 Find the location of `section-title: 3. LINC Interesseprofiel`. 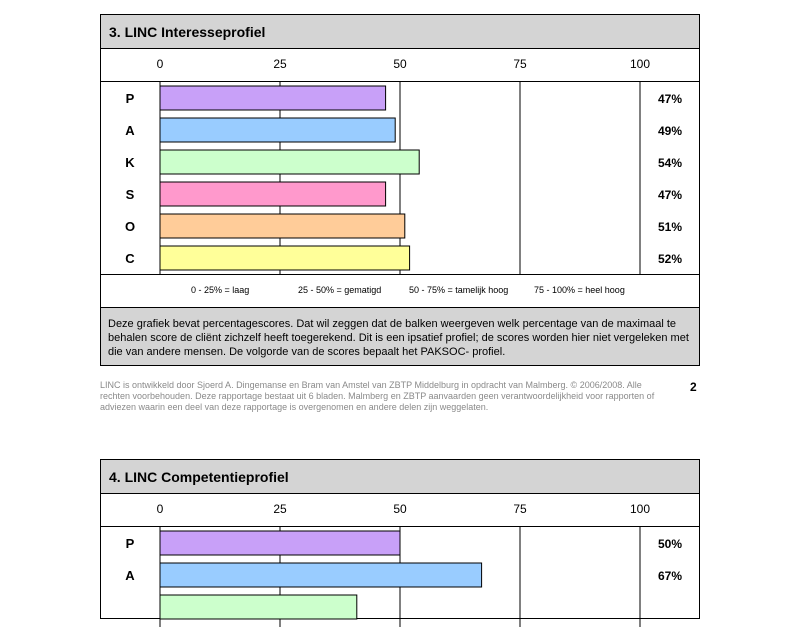

section-title: 3. LINC Interesseprofiel is located at coordinates (187, 32).